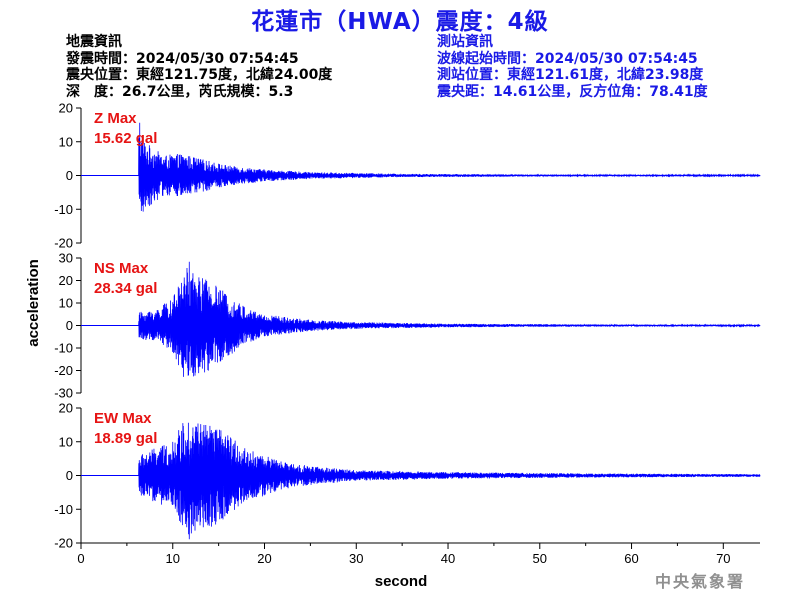 The height and width of the screenshot is (600, 800). What do you see at coordinates (121, 268) in the screenshot?
I see `max-label-name: NS Max` at bounding box center [121, 268].